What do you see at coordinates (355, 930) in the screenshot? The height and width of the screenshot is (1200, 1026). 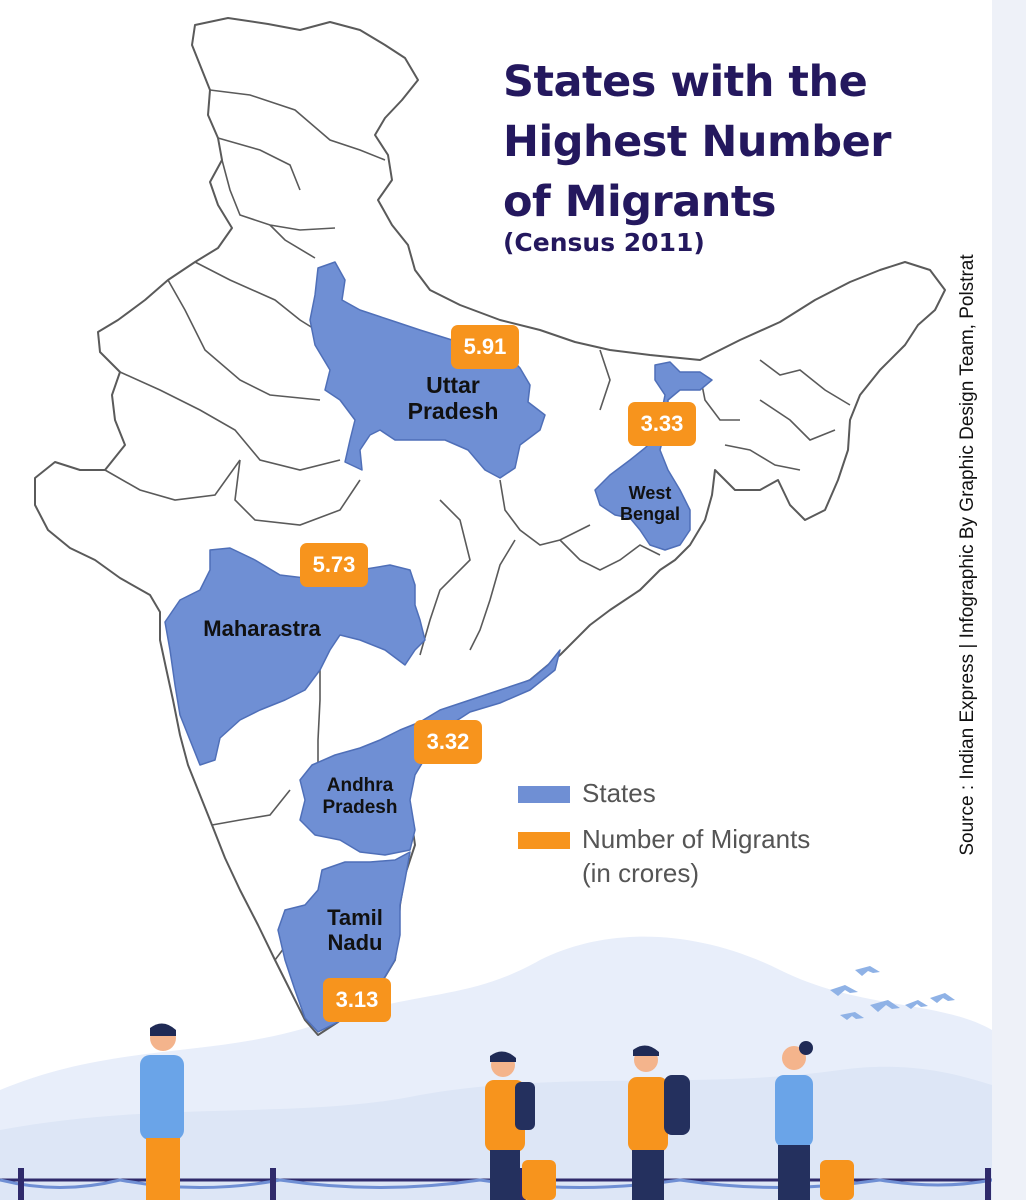 I see `label-tamil-nadu: Tamil Nadu` at bounding box center [355, 930].